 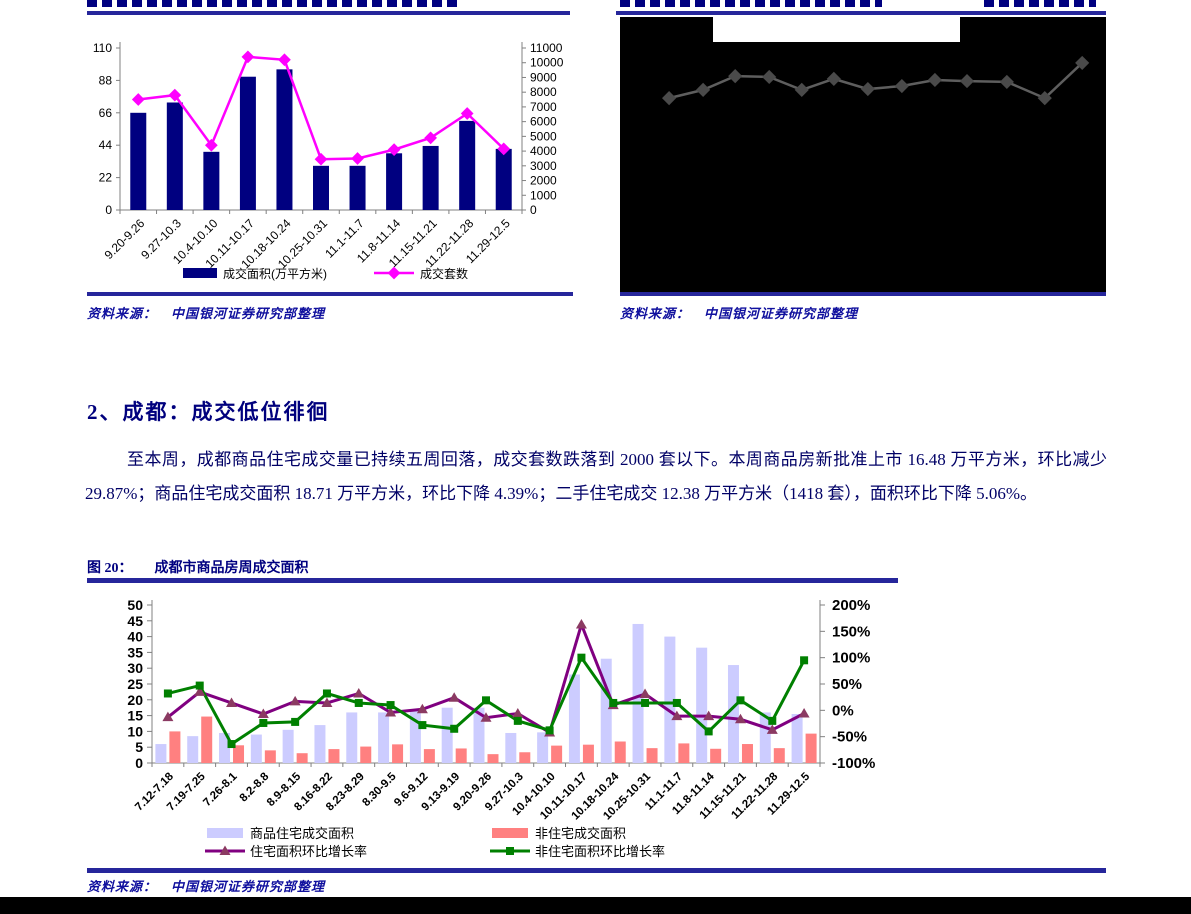 What do you see at coordinates (444, 273) in the screenshot?
I see `svg-text: 成交套数` at bounding box center [444, 273].